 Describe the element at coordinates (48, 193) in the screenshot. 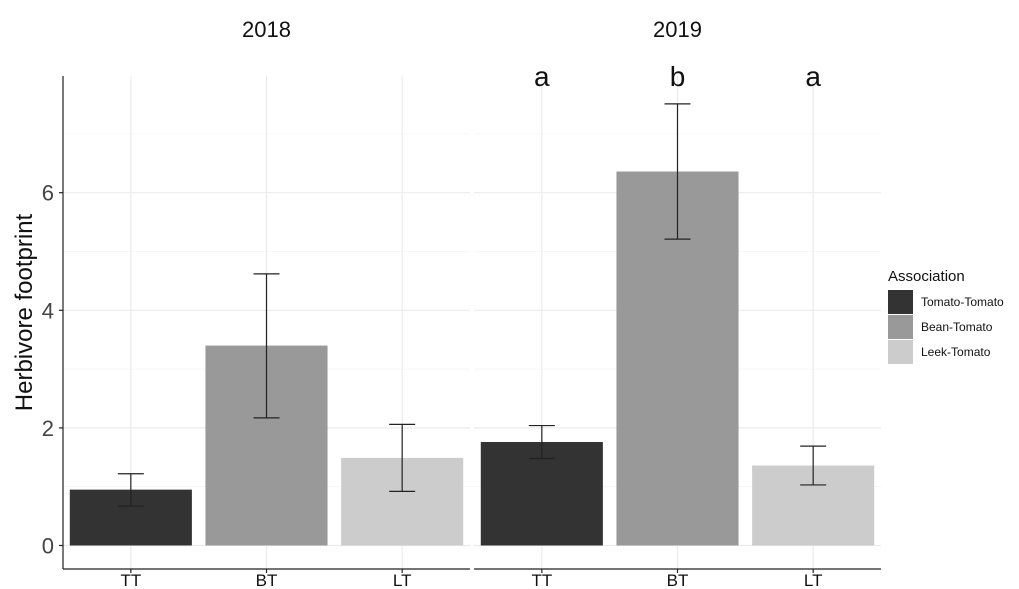

I see `y-tick-label: 6` at that location.